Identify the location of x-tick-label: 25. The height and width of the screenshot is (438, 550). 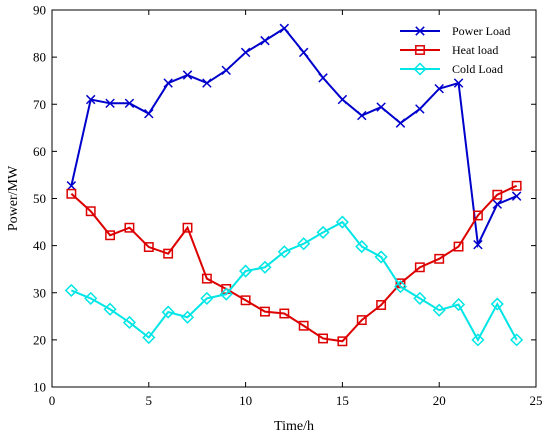
(536, 400).